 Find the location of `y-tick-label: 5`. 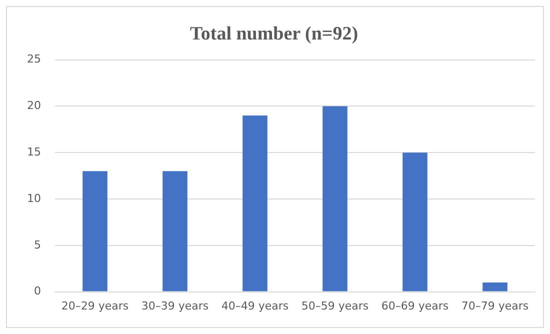

y-tick-label: 5 is located at coordinates (37, 245).